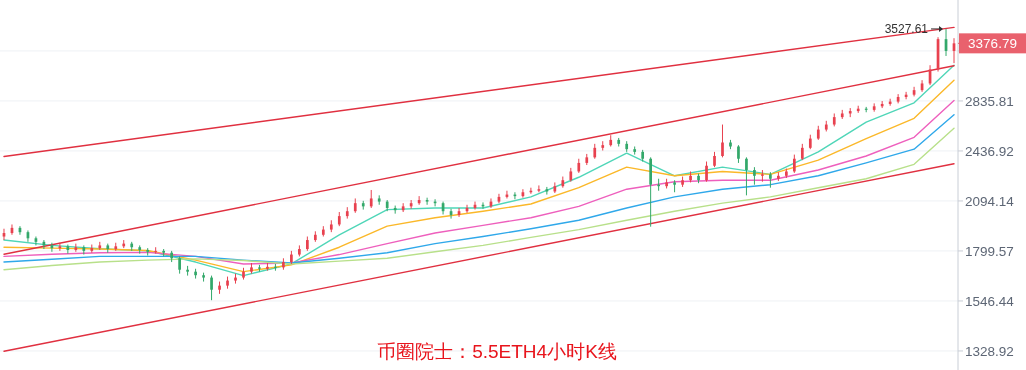  Describe the element at coordinates (990, 301) in the screenshot. I see `y-tick-label: 1546.44` at that location.